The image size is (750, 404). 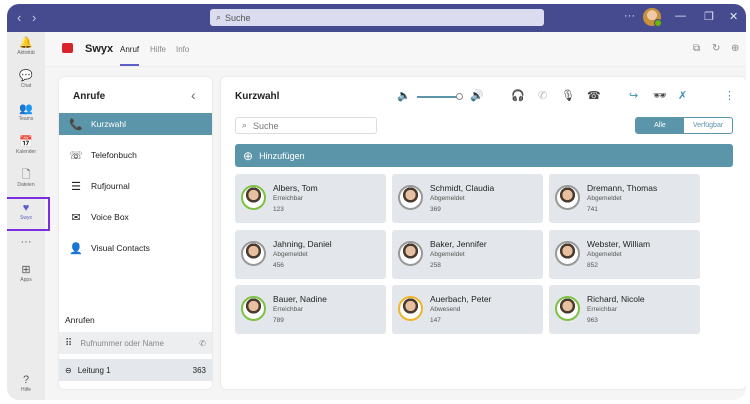 What do you see at coordinates (592, 320) in the screenshot?
I see `contact-extension: 963` at bounding box center [592, 320].